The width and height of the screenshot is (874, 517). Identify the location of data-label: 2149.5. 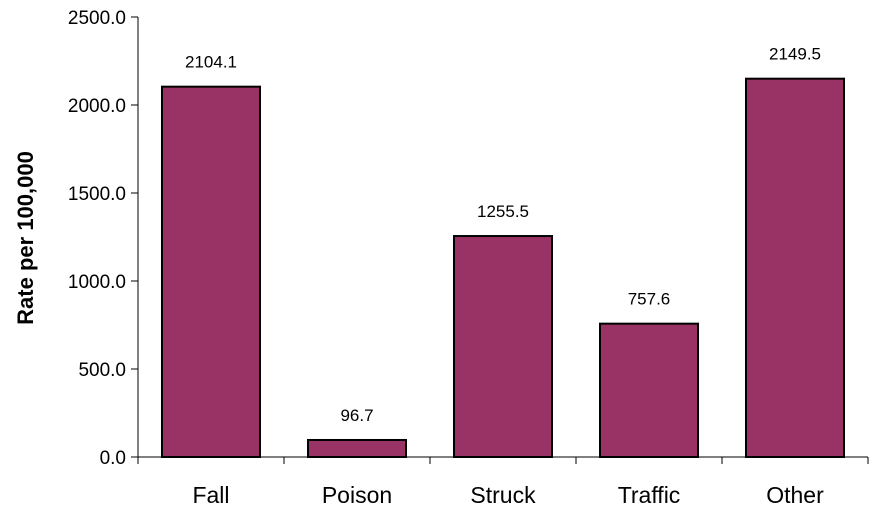
(795, 54).